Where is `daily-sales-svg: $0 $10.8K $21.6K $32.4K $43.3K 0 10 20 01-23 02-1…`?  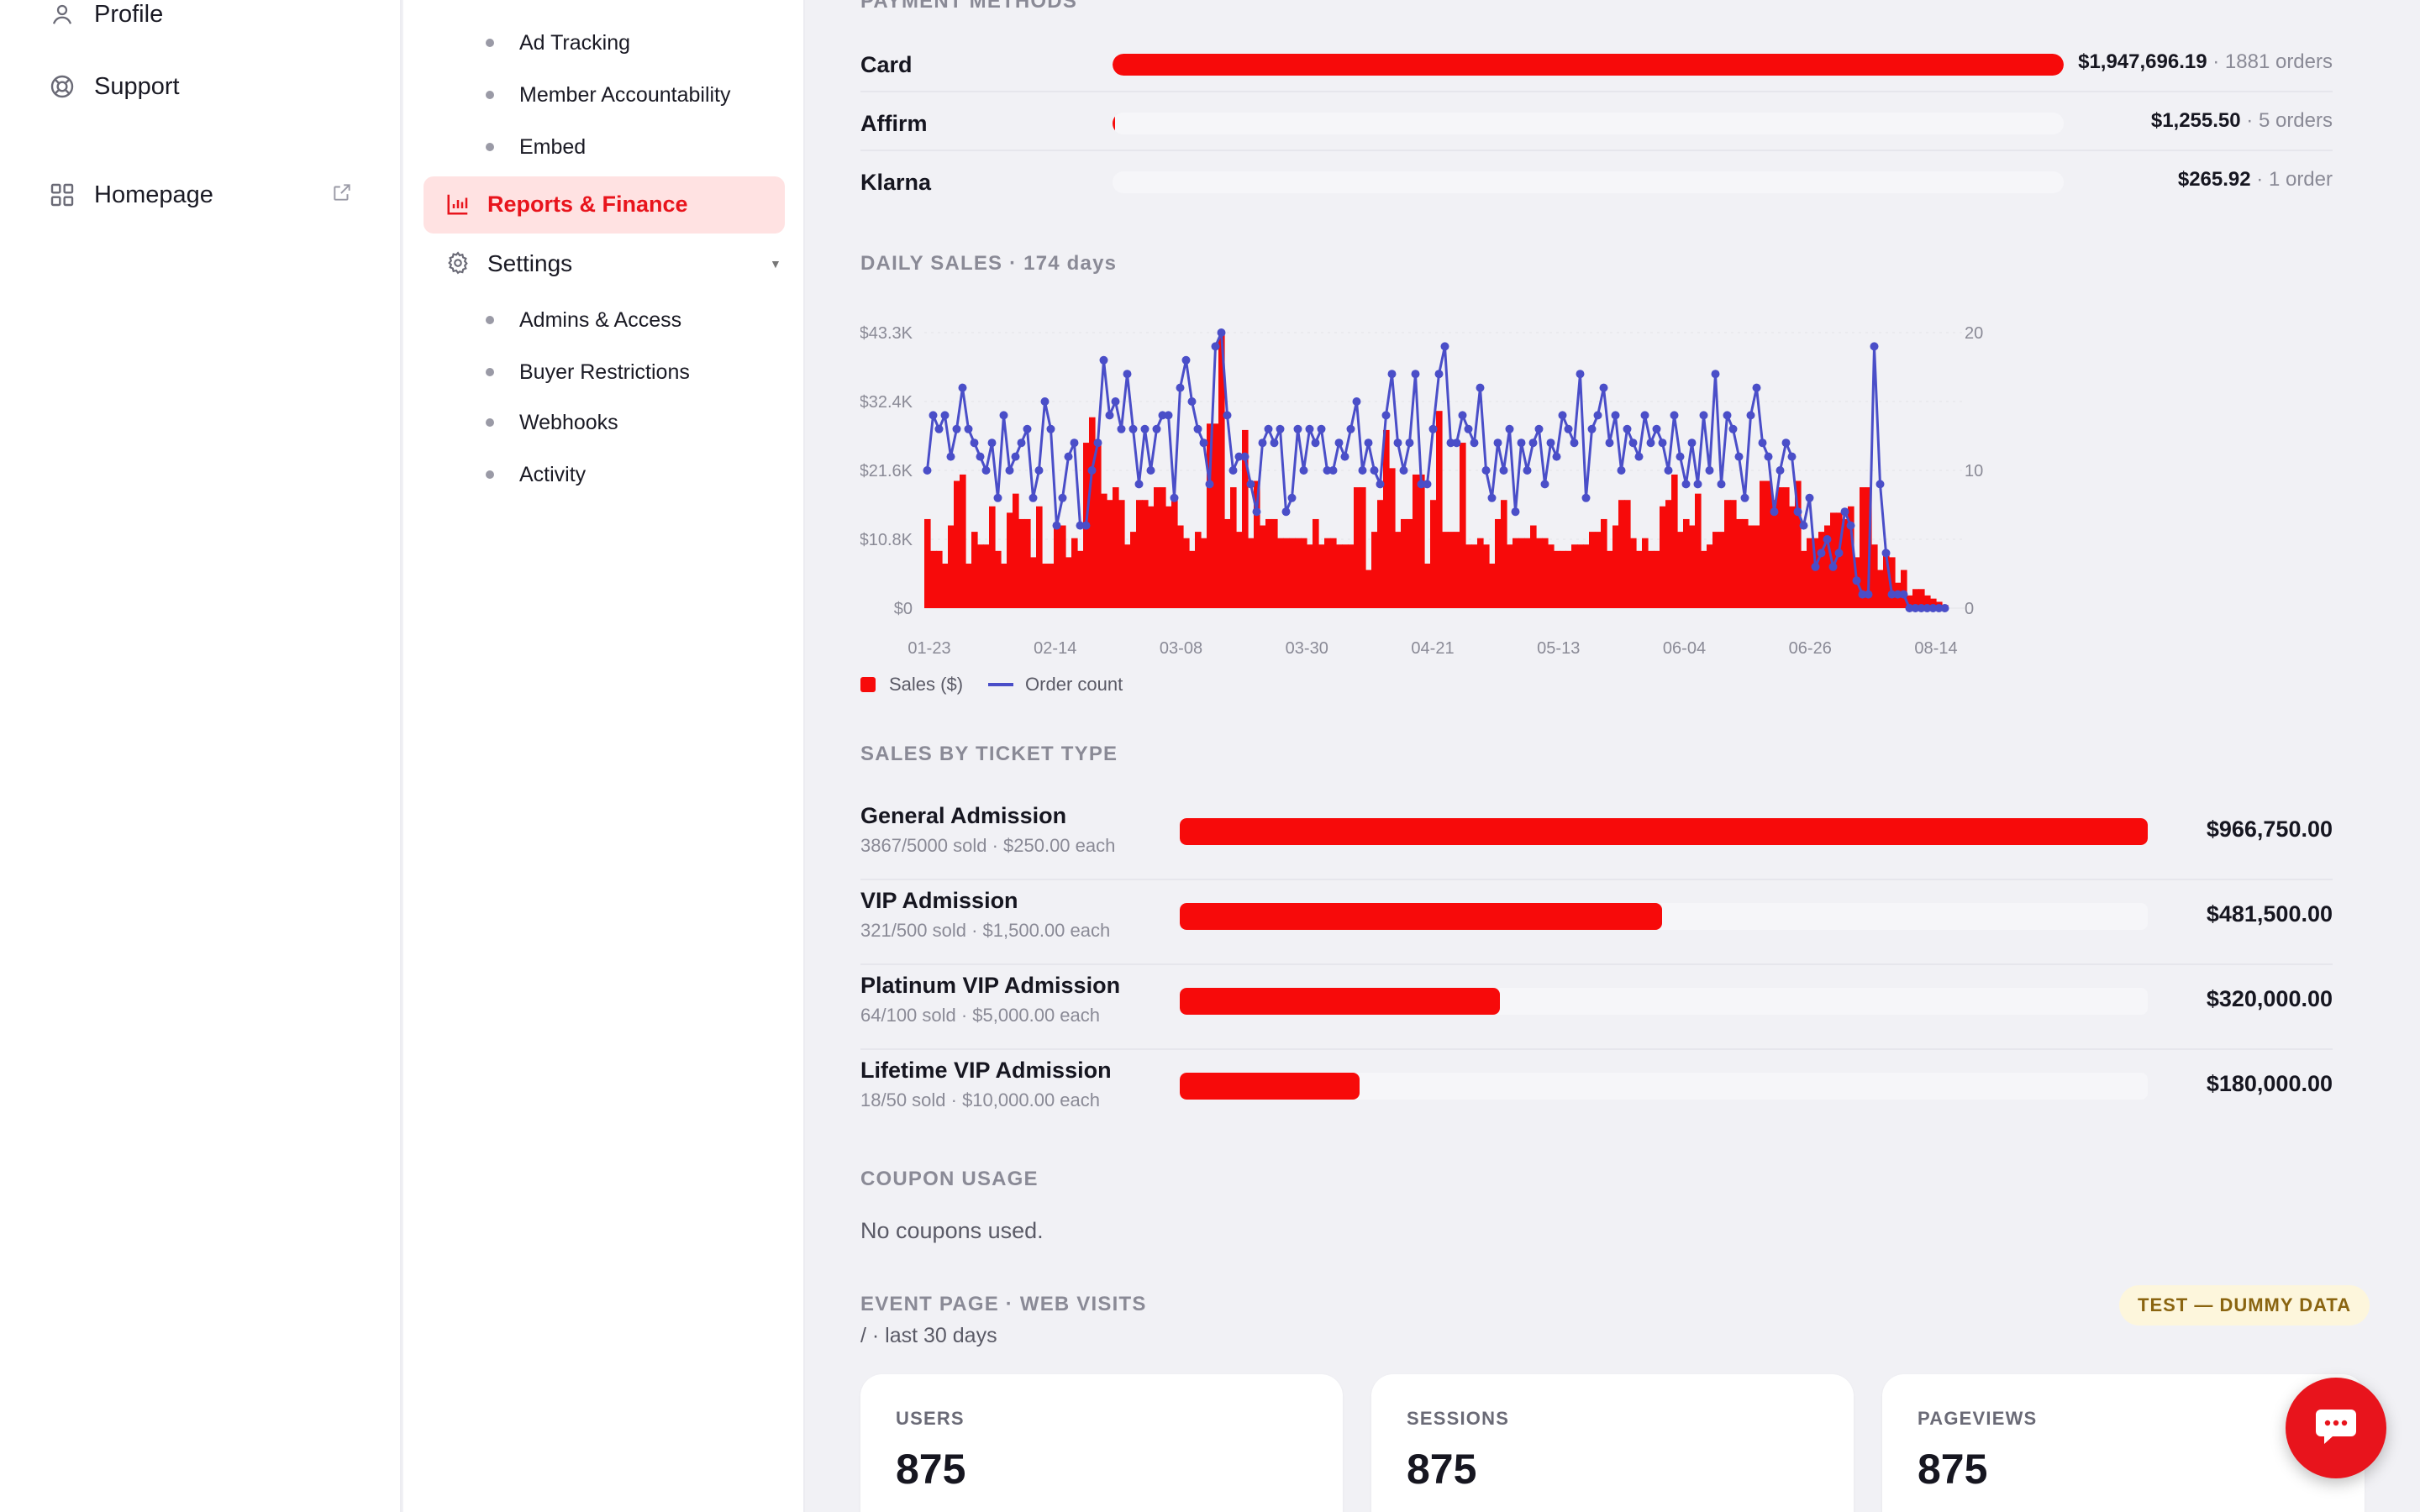
daily-sales-svg: $0 $10.8K $21.6K $32.4K $43.3K 0 10 20 01-23 02-1… is located at coordinates (1422, 491).